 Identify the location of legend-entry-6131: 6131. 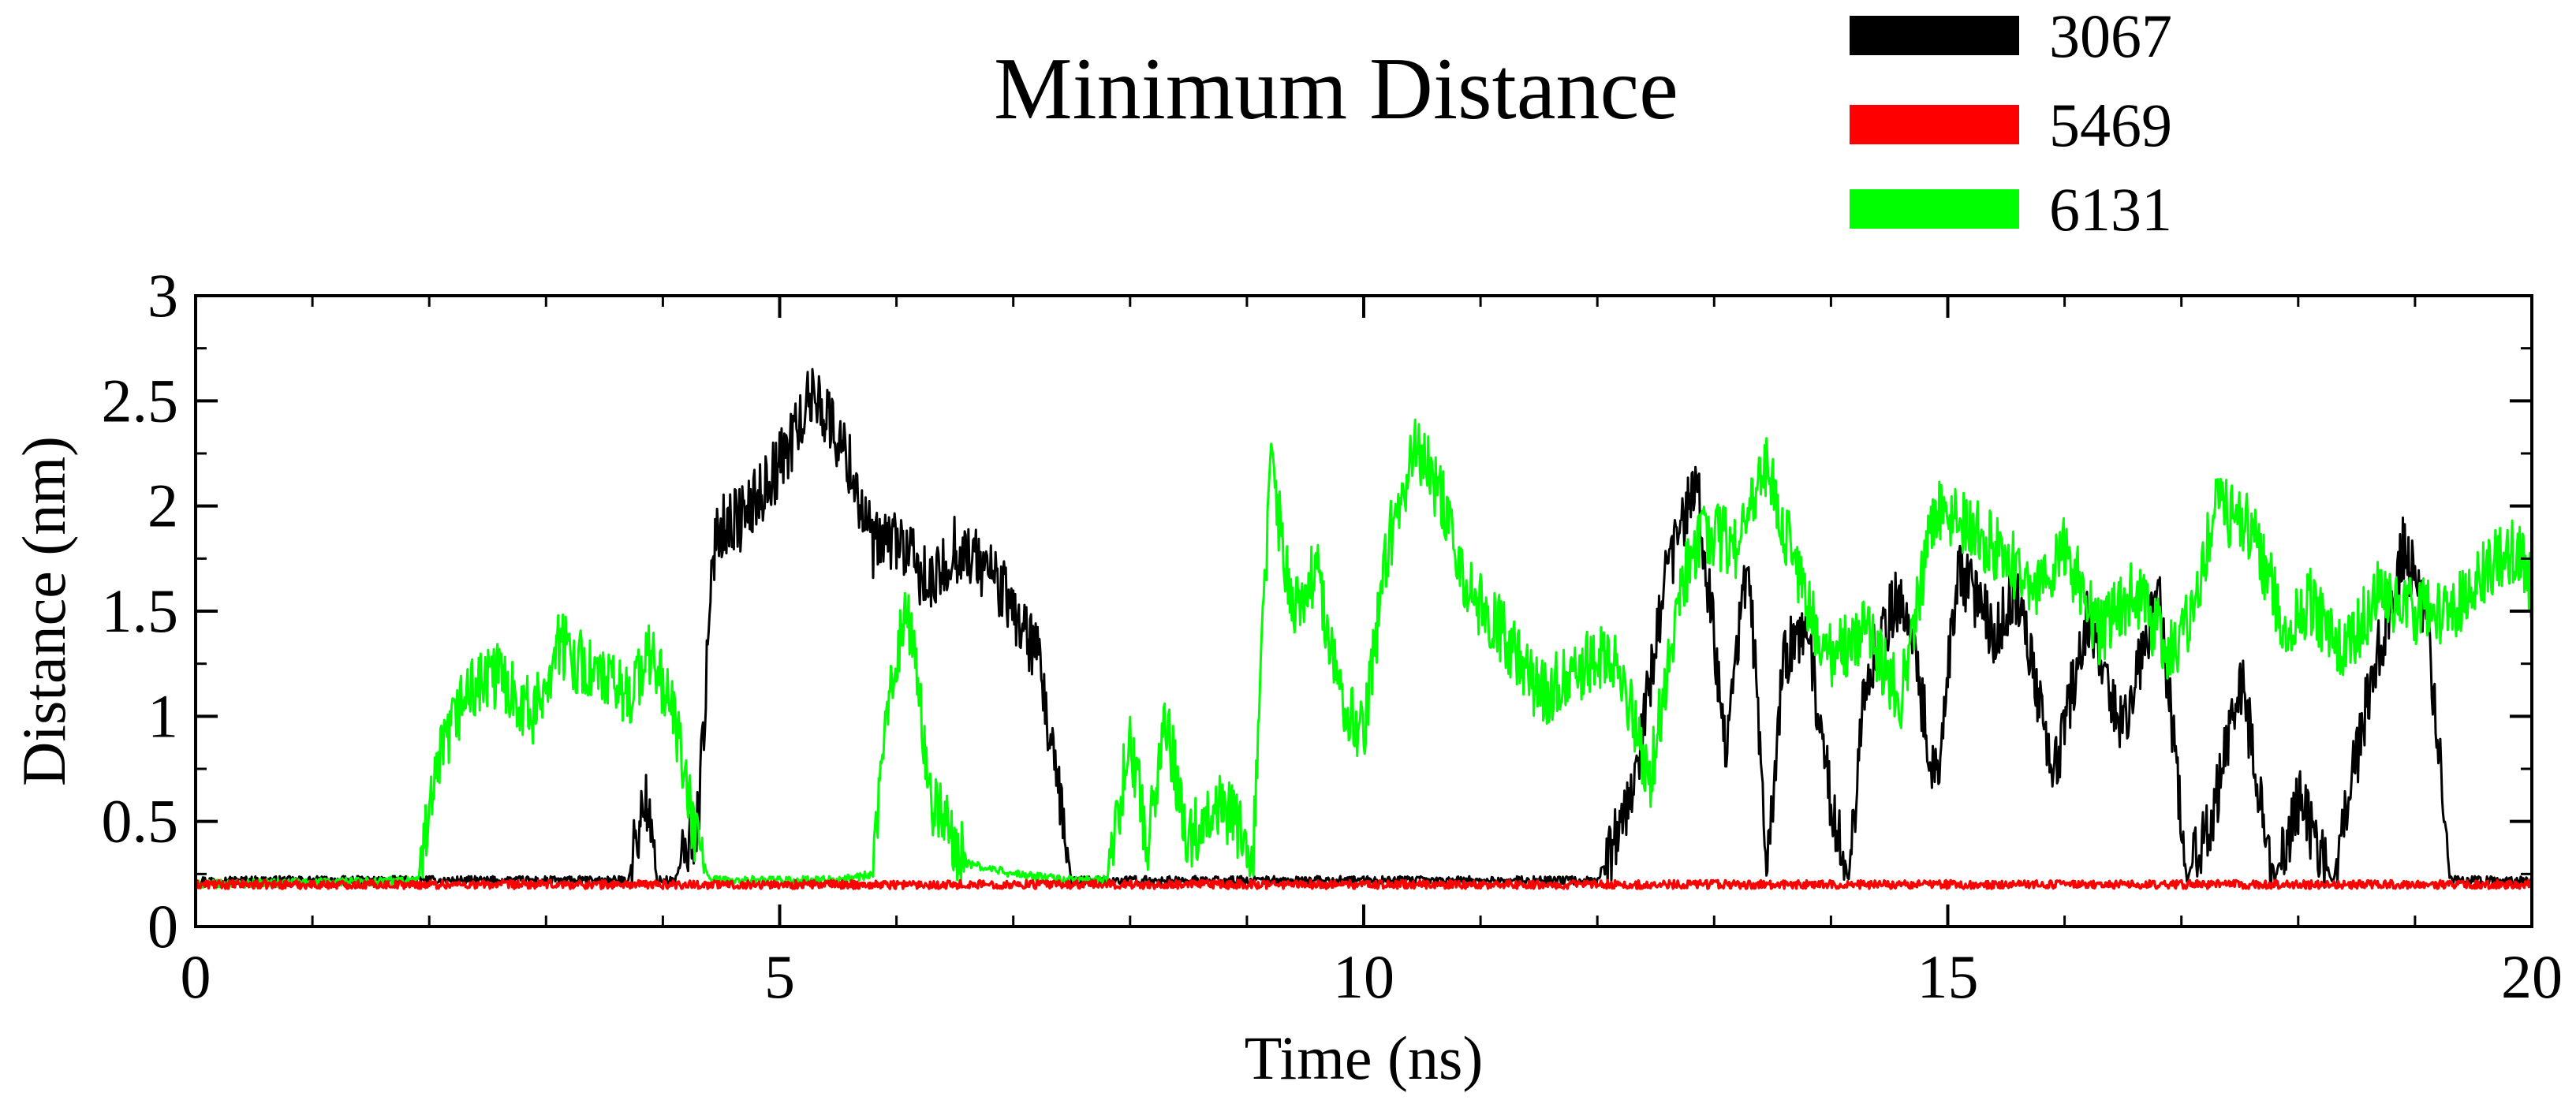
(2011, 210).